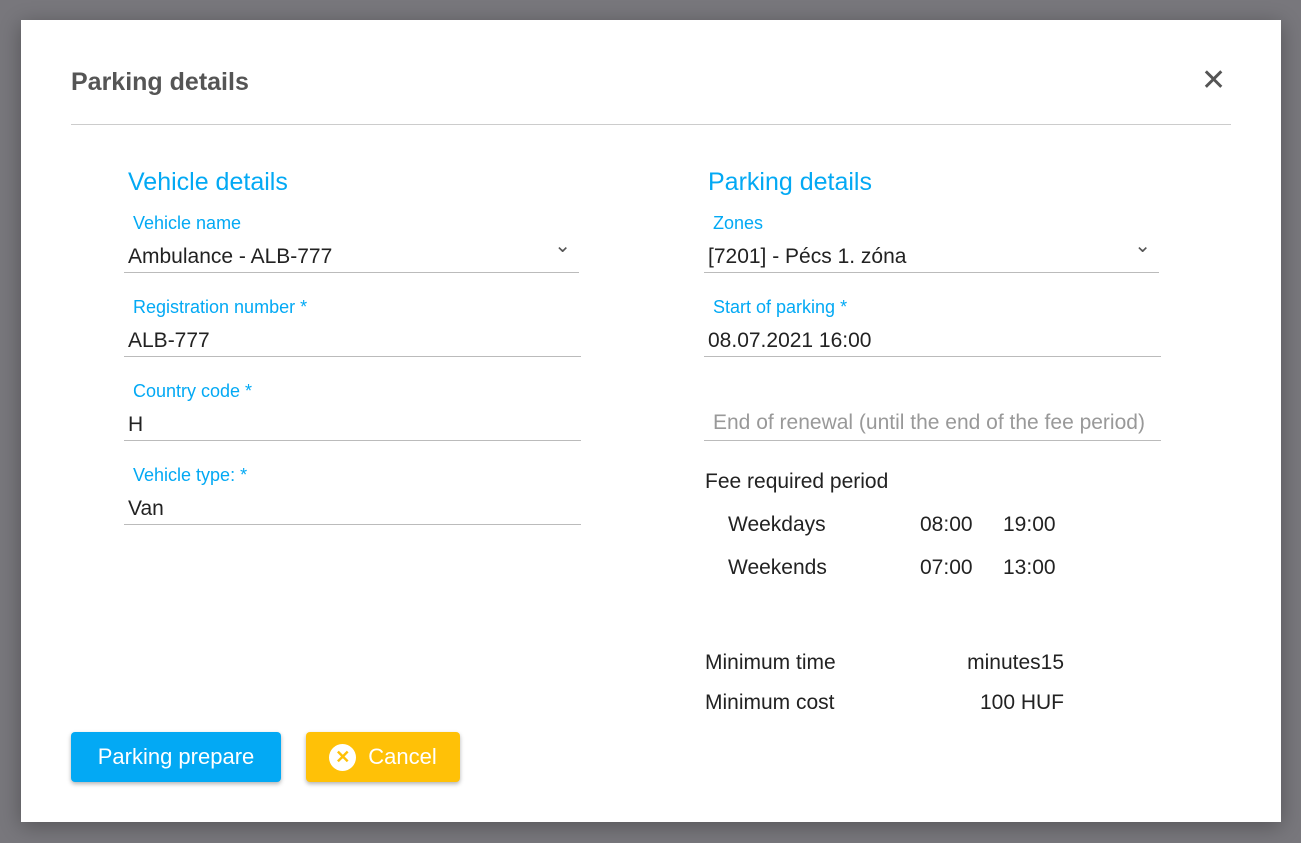 The width and height of the screenshot is (1301, 843). What do you see at coordinates (402, 756) in the screenshot?
I see `cancel-label: Cancel` at bounding box center [402, 756].